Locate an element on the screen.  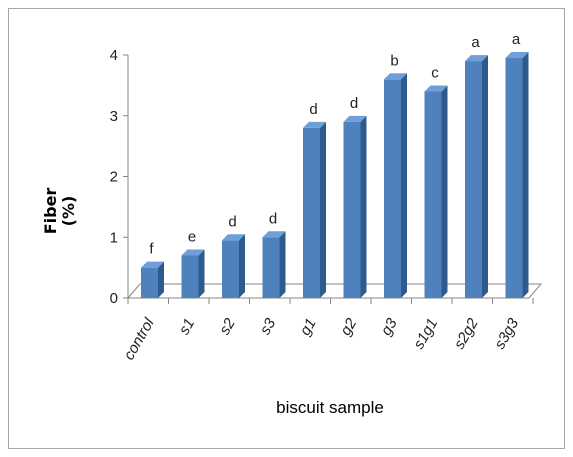
significance-letter: b is located at coordinates (394, 60).